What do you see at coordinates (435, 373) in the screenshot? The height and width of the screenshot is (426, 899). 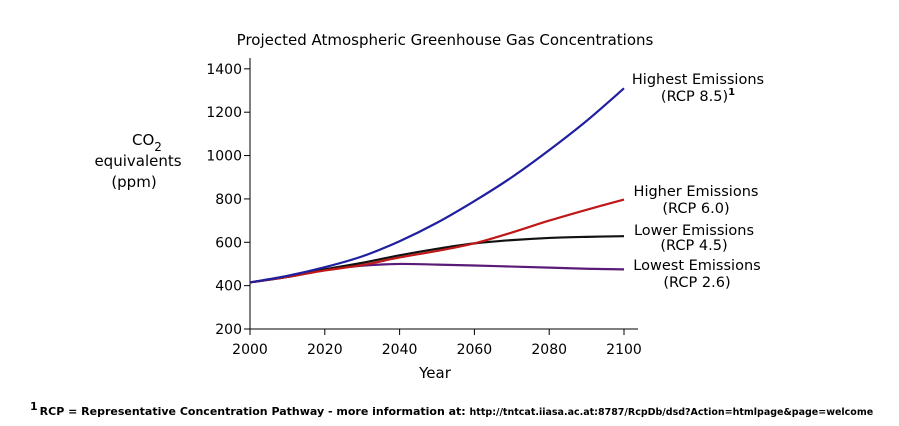 I see `x-axis-label: Year` at bounding box center [435, 373].